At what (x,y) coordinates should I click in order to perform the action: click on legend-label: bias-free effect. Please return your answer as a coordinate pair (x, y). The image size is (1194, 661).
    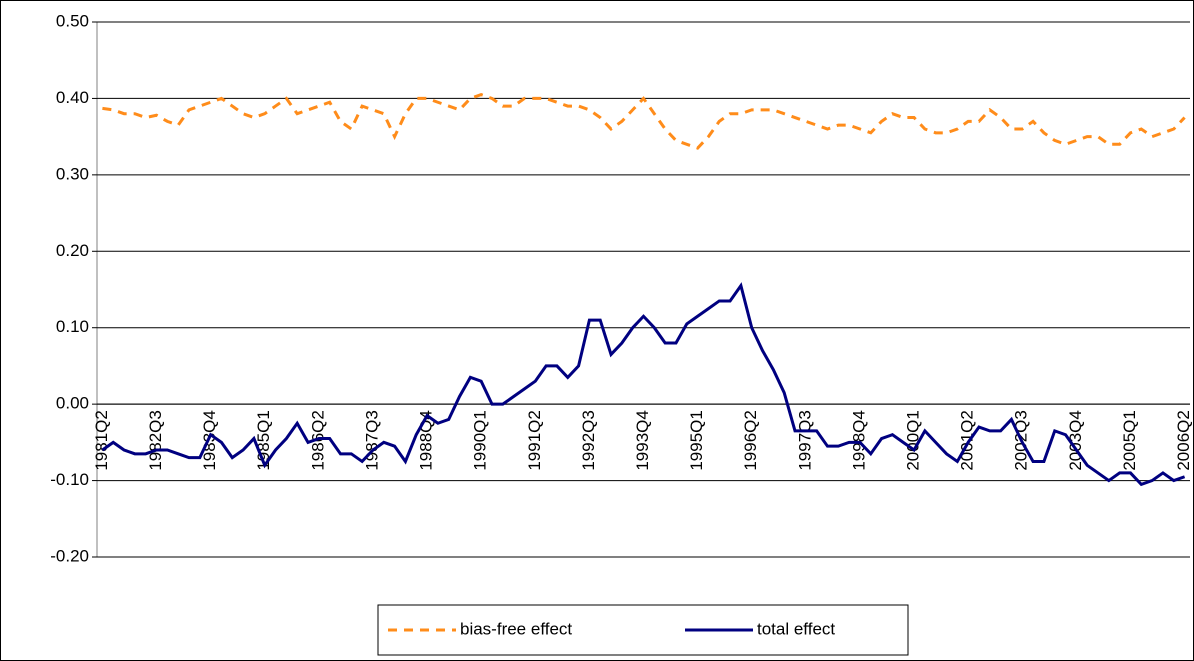
    Looking at the image, I should click on (516, 628).